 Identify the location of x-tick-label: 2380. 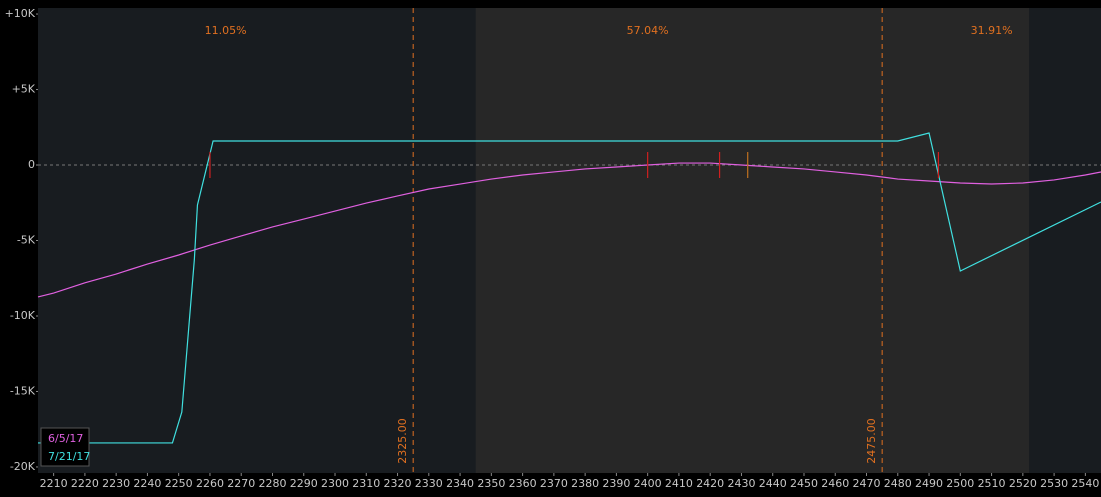
(585, 483).